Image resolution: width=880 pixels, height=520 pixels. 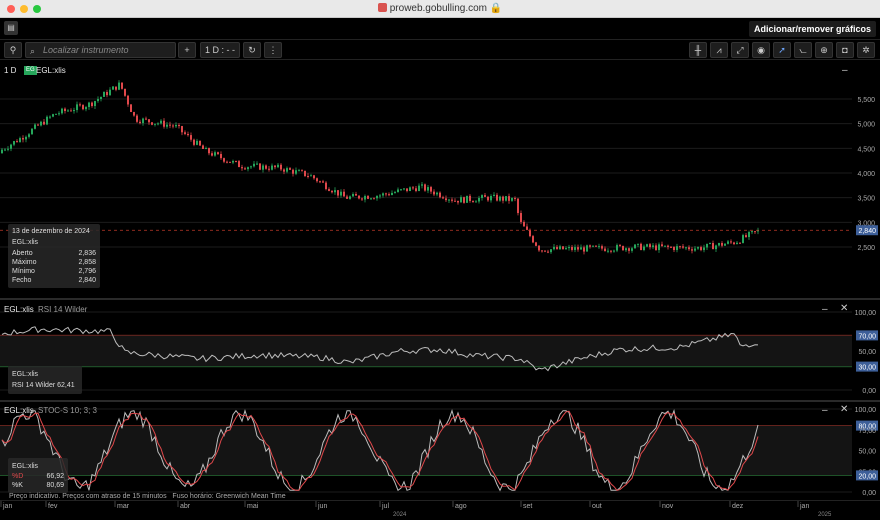 I want to click on month-label: nov, so click(x=668, y=506).